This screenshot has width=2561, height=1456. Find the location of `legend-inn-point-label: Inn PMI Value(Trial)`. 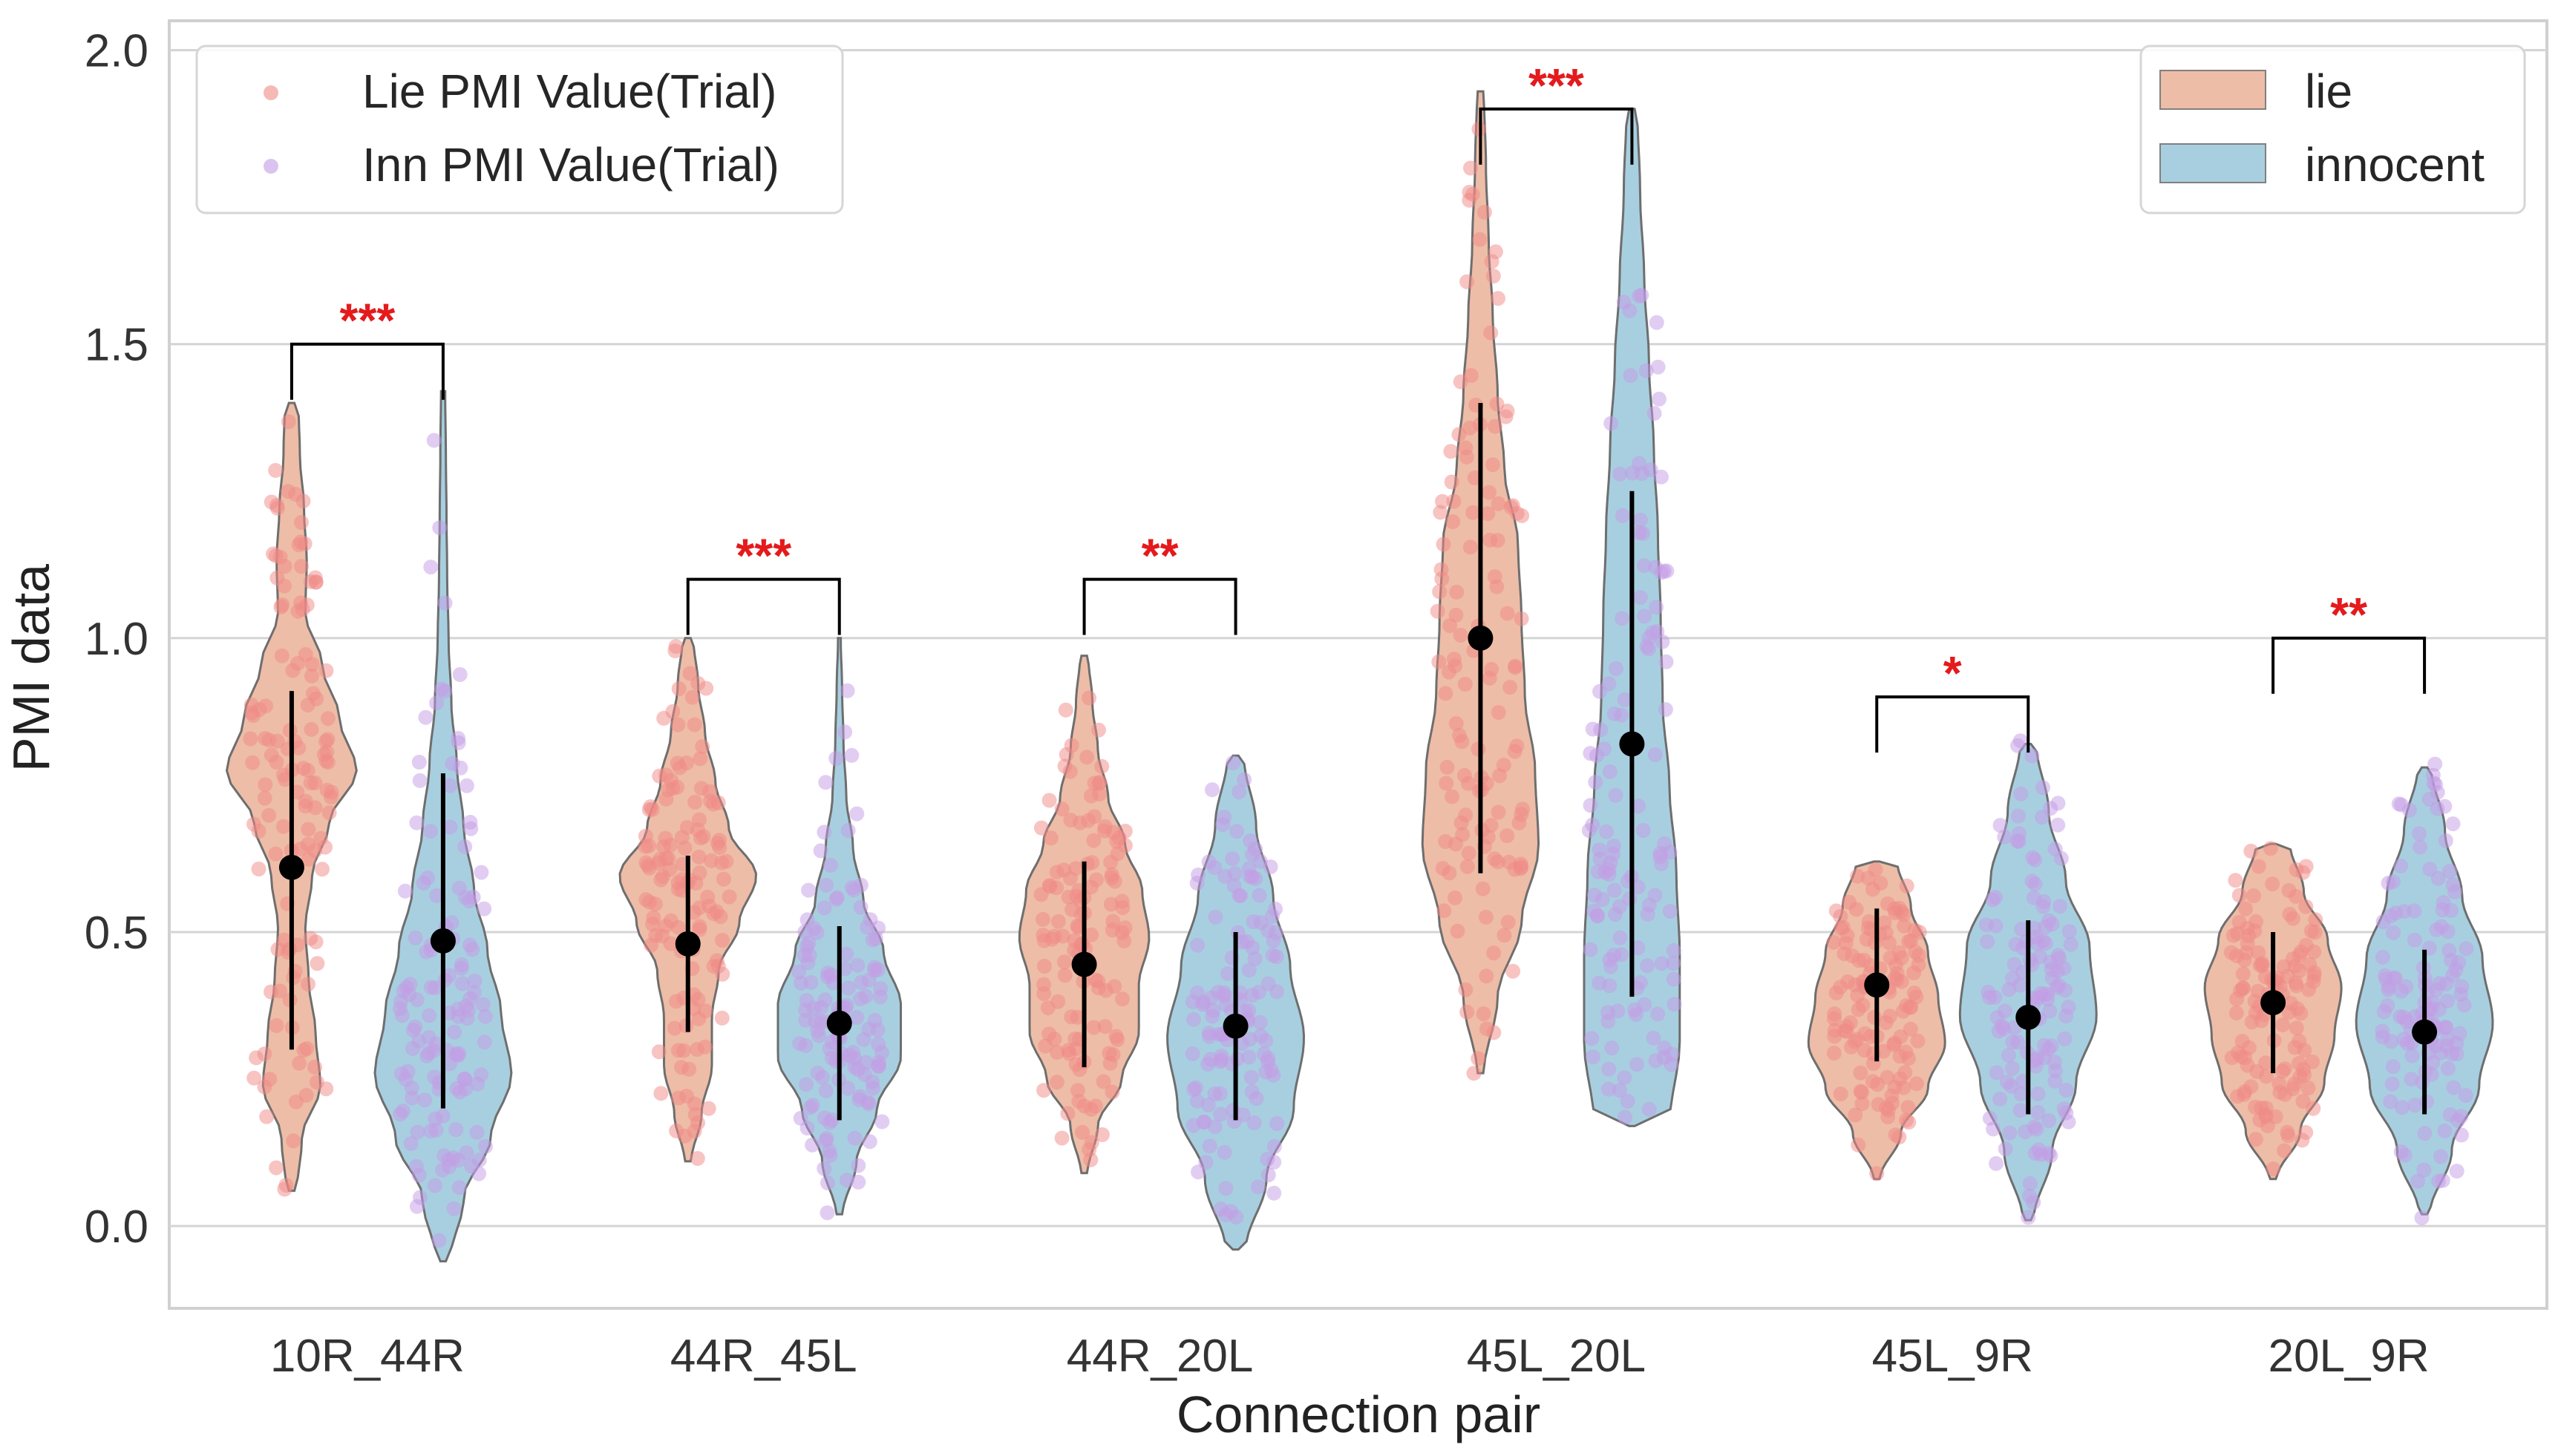

legend-inn-point-label: Inn PMI Value(Trial) is located at coordinates (570, 165).